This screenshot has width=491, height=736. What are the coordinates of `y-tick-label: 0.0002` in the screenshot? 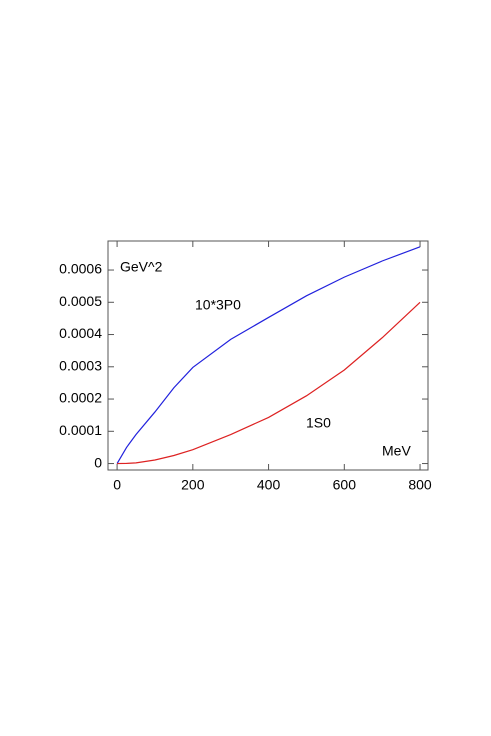 It's located at (80, 398).